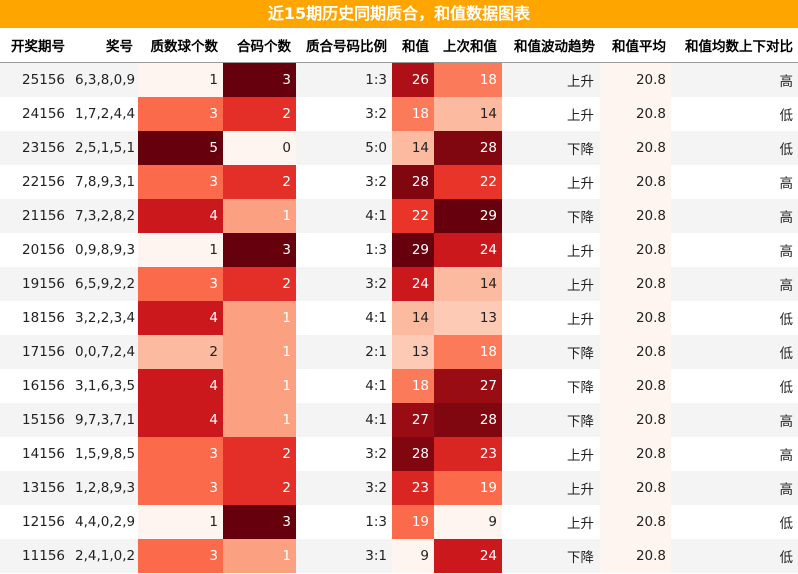 The width and height of the screenshot is (798, 574). What do you see at coordinates (35, 215) in the screenshot?
I see `cell-period: 21156` at bounding box center [35, 215].